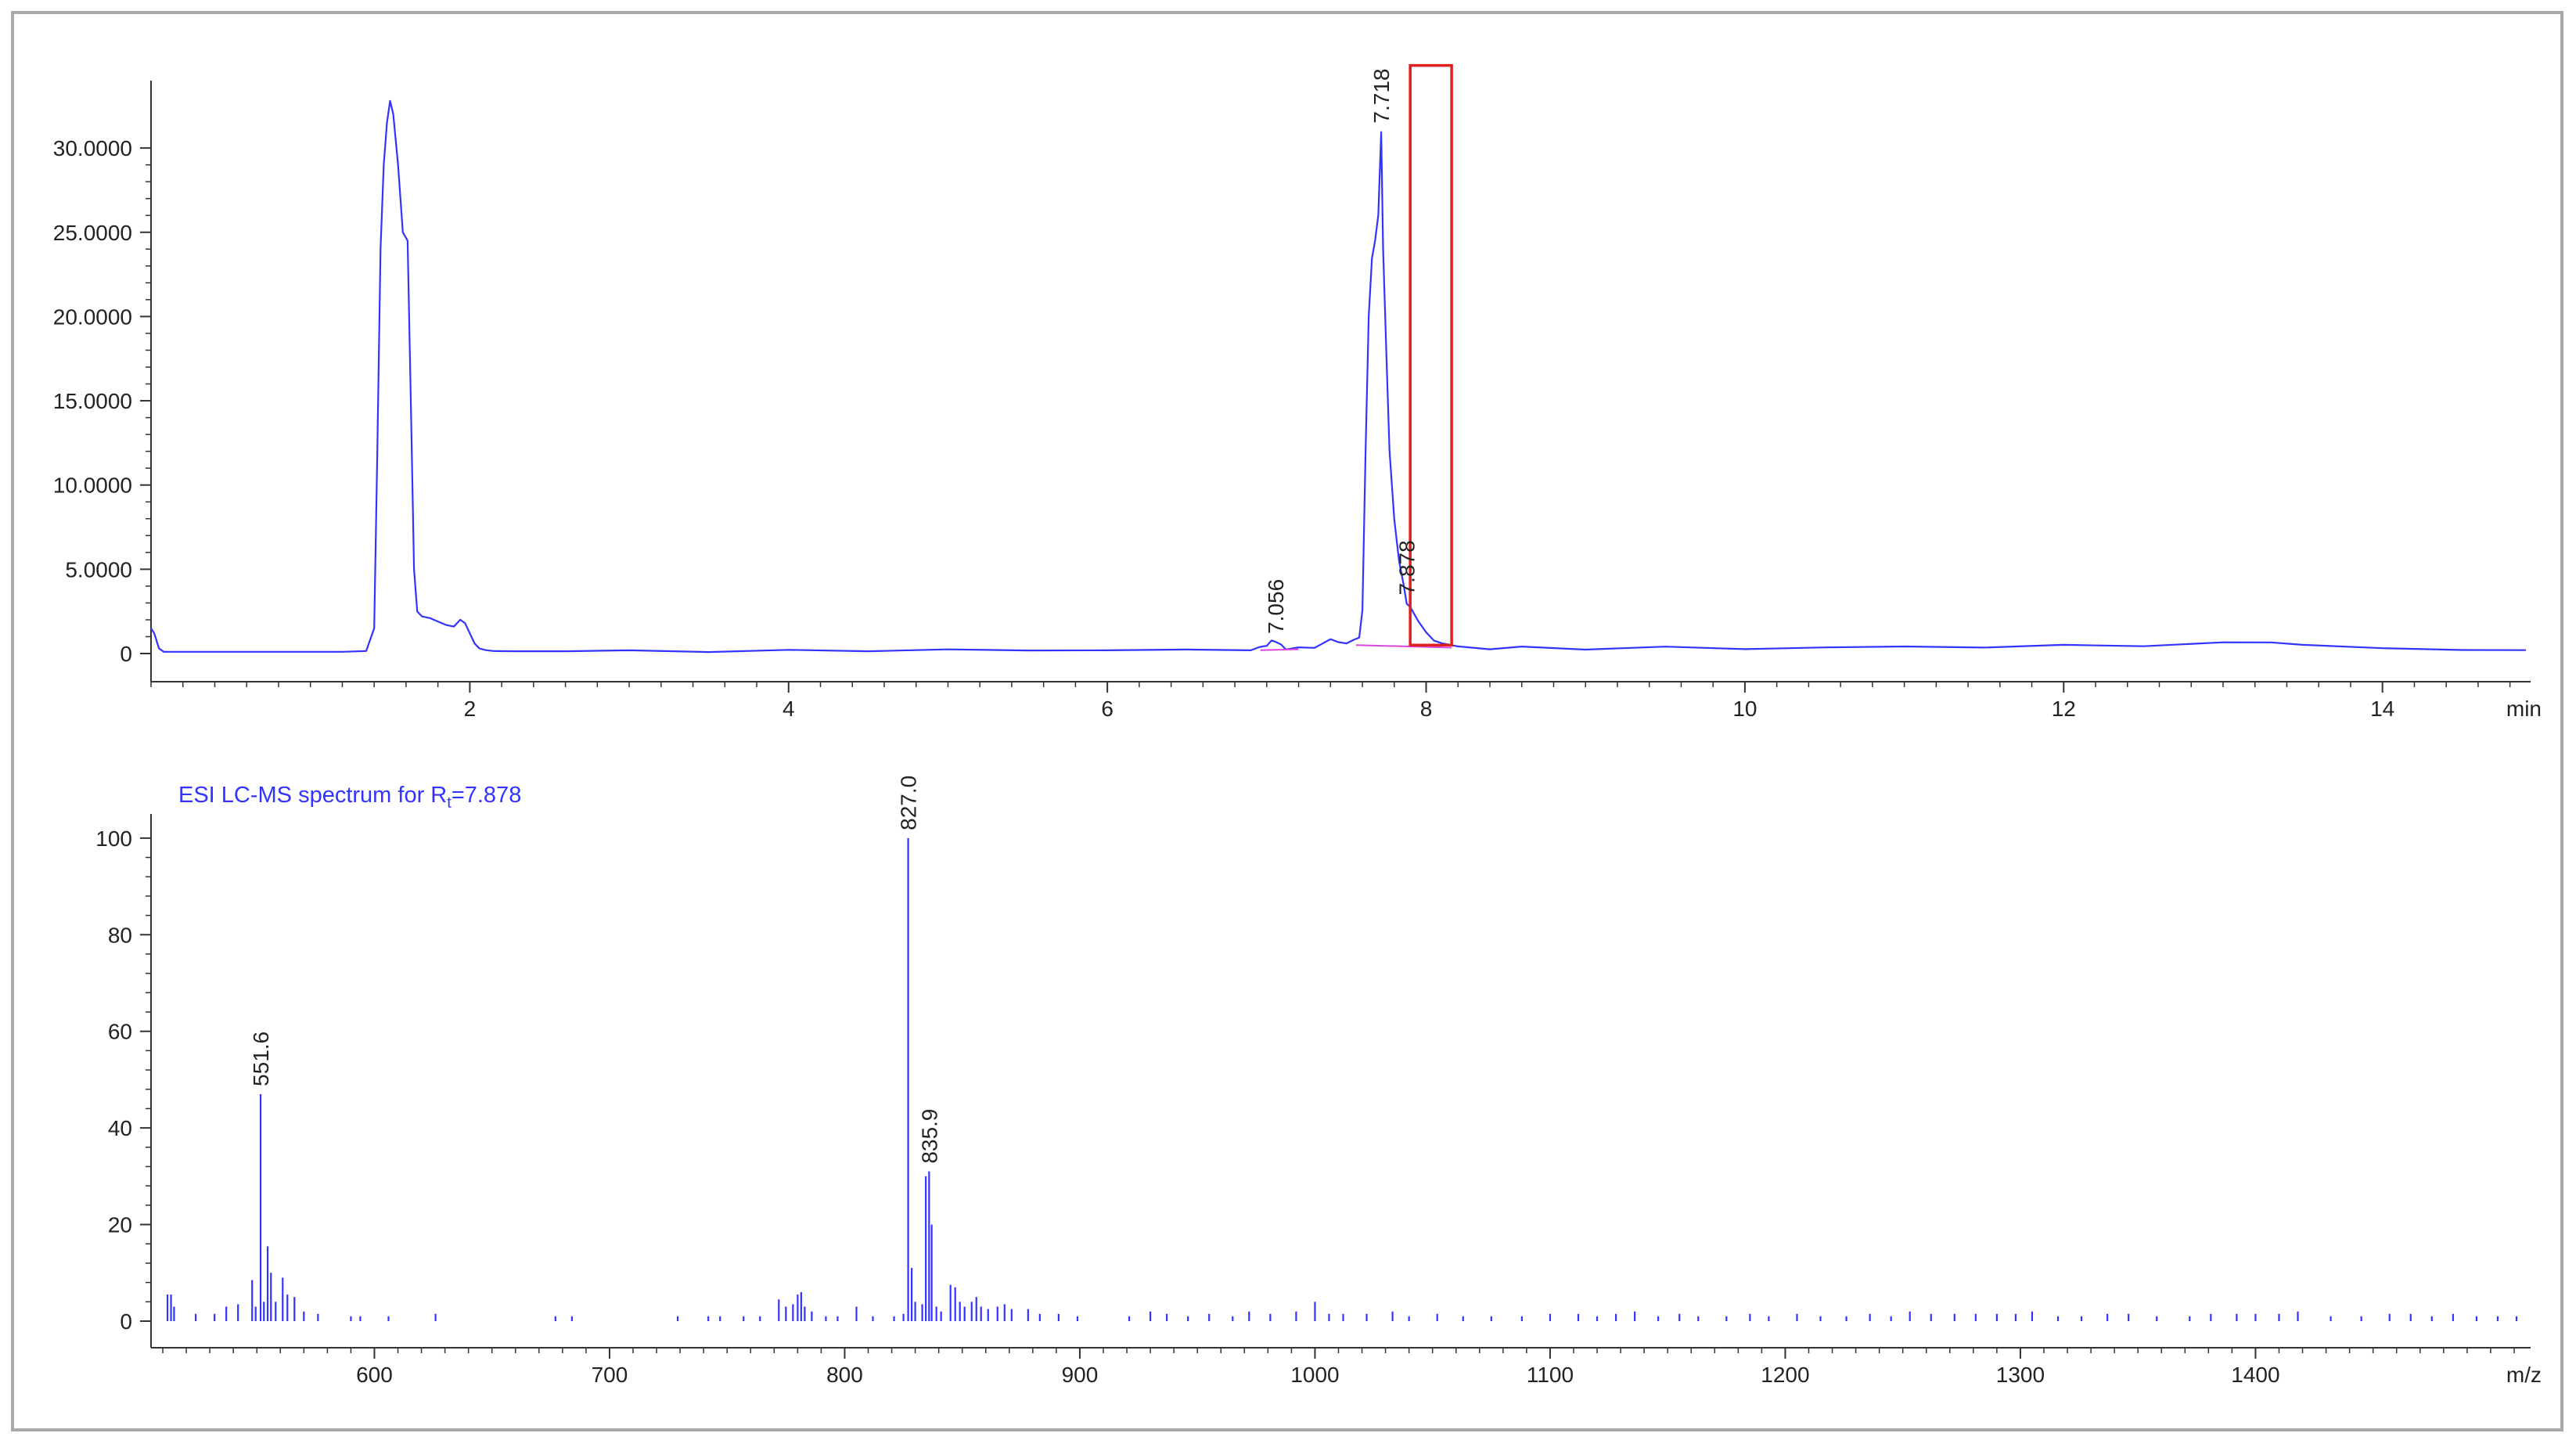 Image resolution: width=2576 pixels, height=1444 pixels. What do you see at coordinates (126, 1321) in the screenshot?
I see `spectrum-y-tick-label: 0` at bounding box center [126, 1321].